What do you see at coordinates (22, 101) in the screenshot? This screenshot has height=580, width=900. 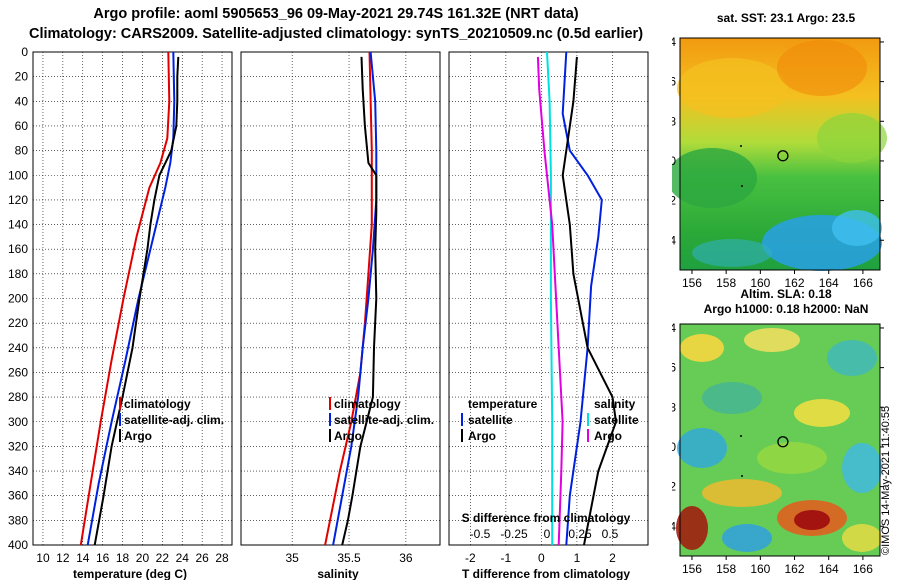 I see `depth-tick-label: 40` at bounding box center [22, 101].